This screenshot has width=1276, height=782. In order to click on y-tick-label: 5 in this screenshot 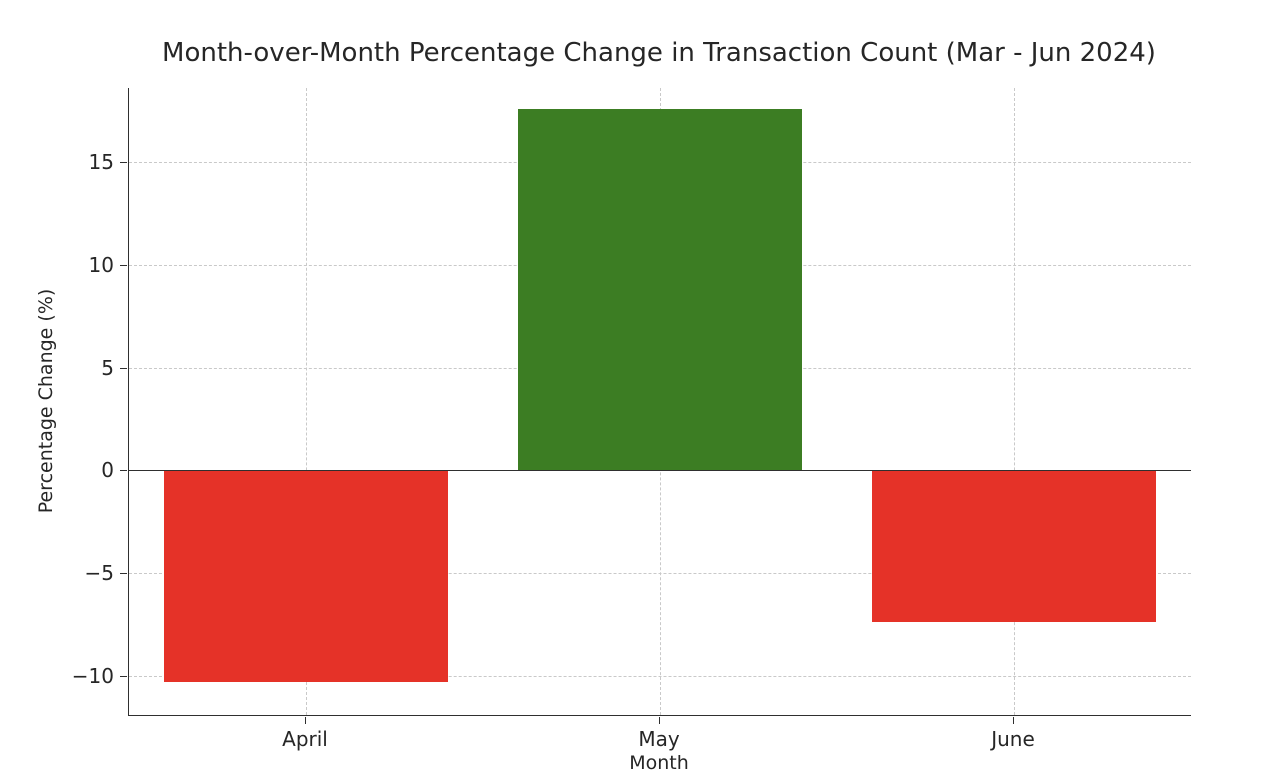, I will do `click(107, 367)`.